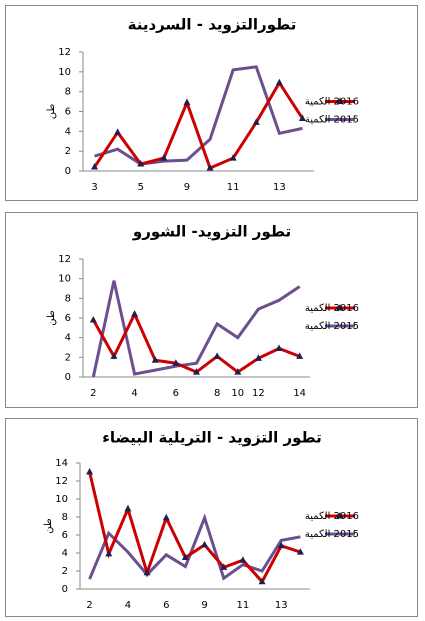 The width and height of the screenshot is (425, 621). I want to click on x-tick-label: 3, so click(94, 187).